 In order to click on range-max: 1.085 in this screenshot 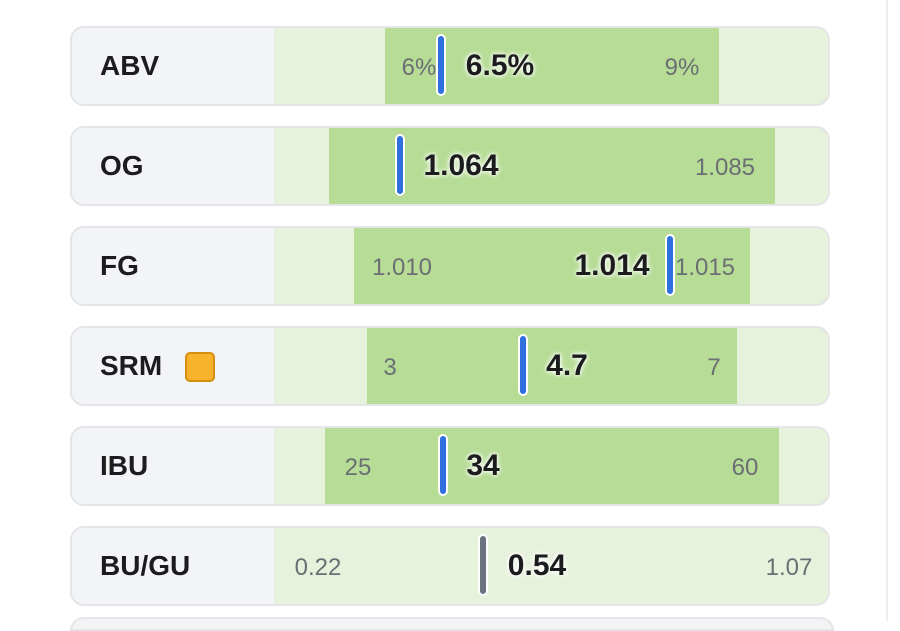, I will do `click(725, 167)`.